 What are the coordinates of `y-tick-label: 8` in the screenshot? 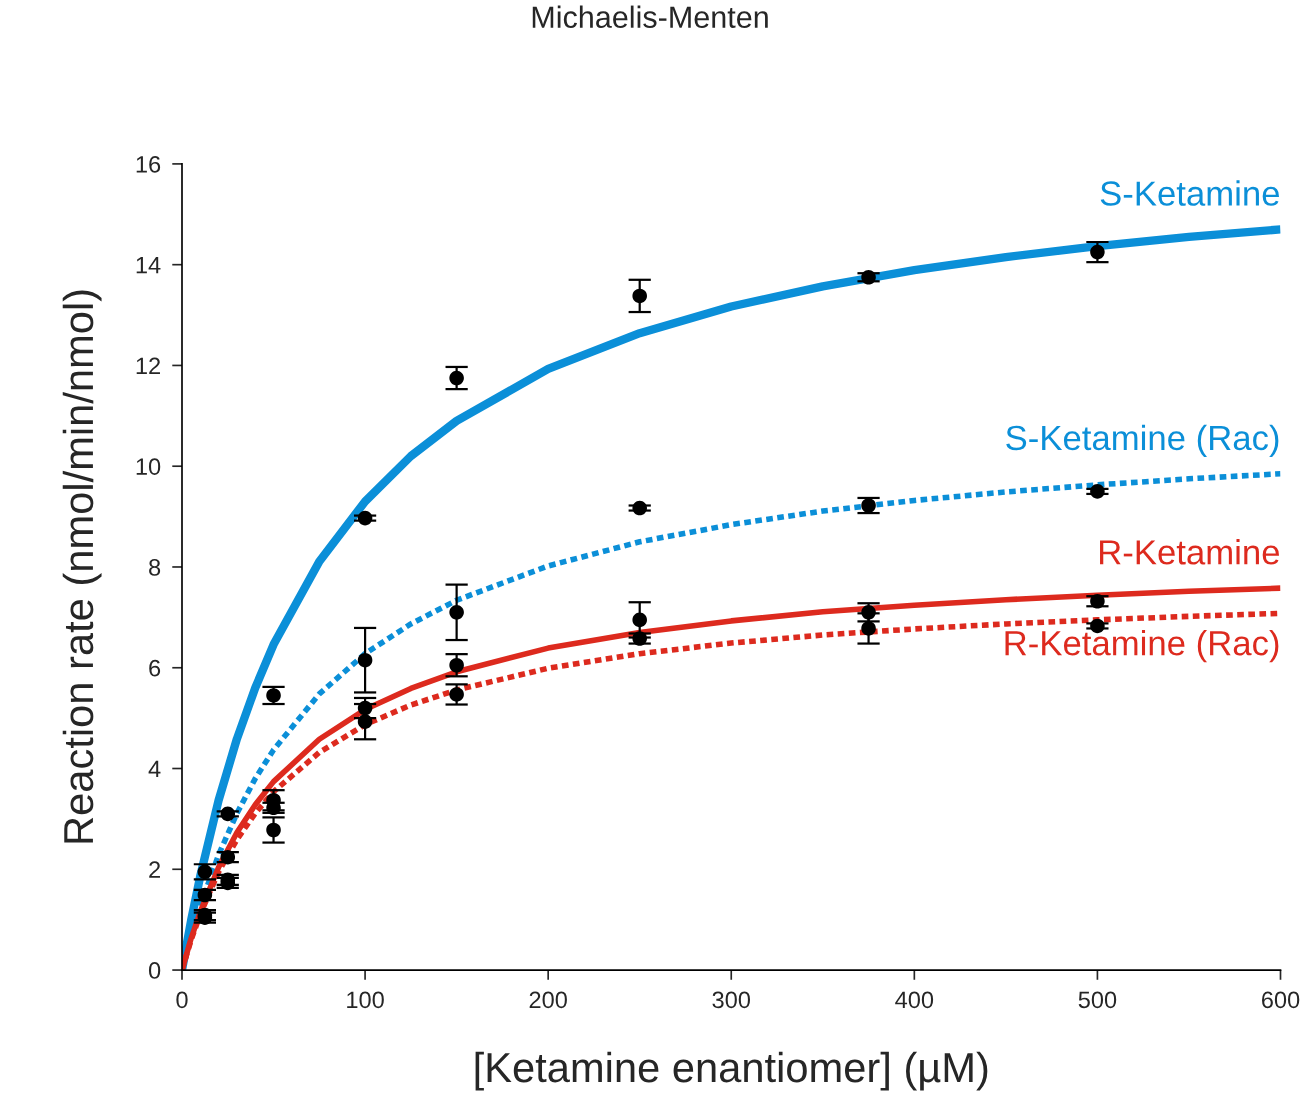 It's located at (155, 567).